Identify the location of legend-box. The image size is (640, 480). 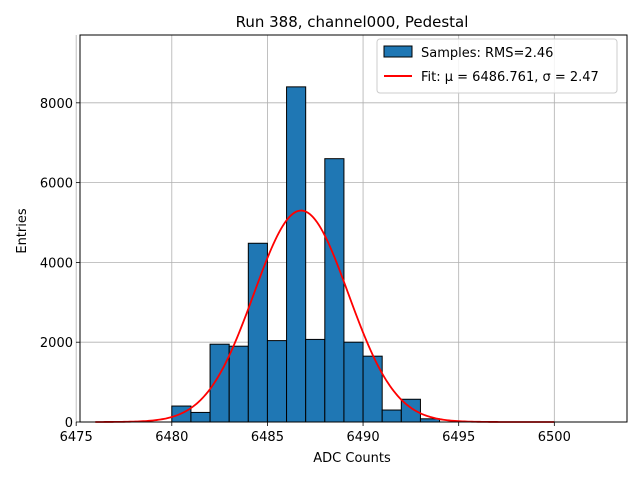
(497, 66).